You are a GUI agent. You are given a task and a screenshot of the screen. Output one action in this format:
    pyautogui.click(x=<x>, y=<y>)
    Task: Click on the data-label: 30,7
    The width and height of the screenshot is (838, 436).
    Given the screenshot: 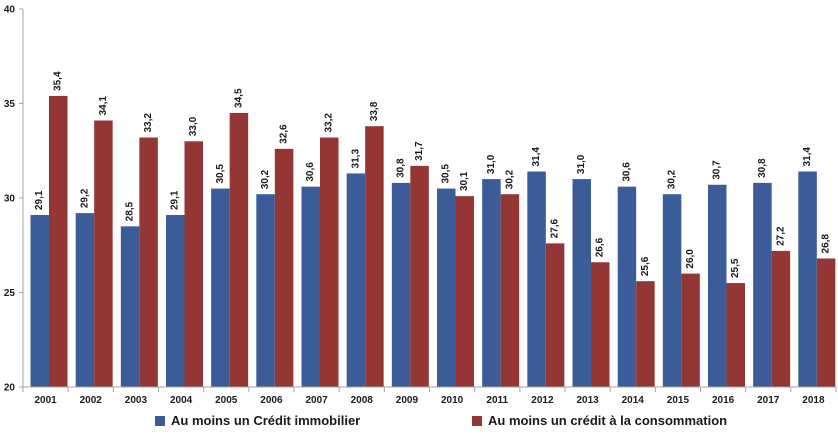 What is the action you would take?
    pyautogui.click(x=717, y=170)
    